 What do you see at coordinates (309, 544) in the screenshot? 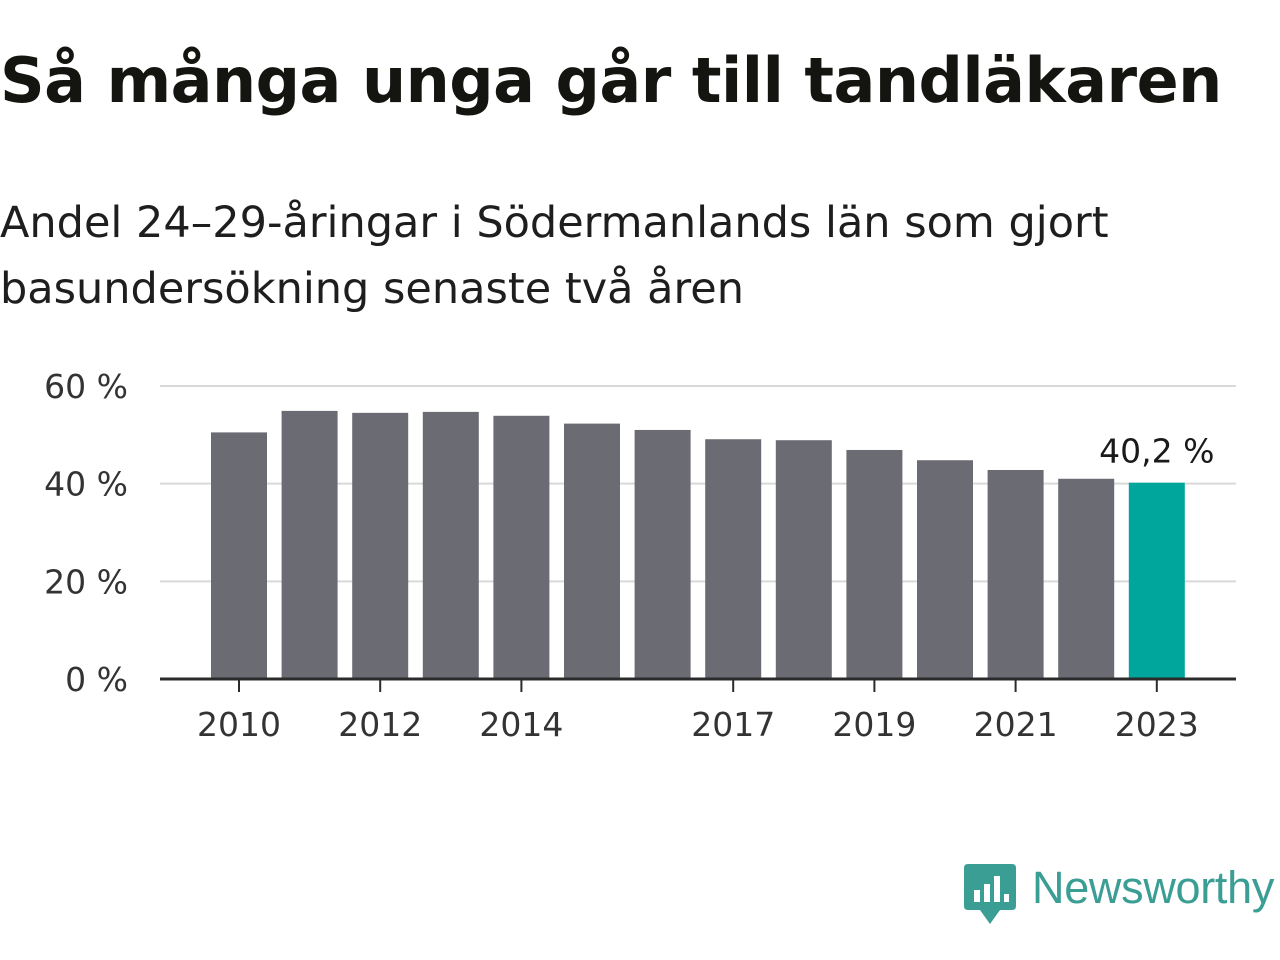
I see `bar-2011` at bounding box center [309, 544].